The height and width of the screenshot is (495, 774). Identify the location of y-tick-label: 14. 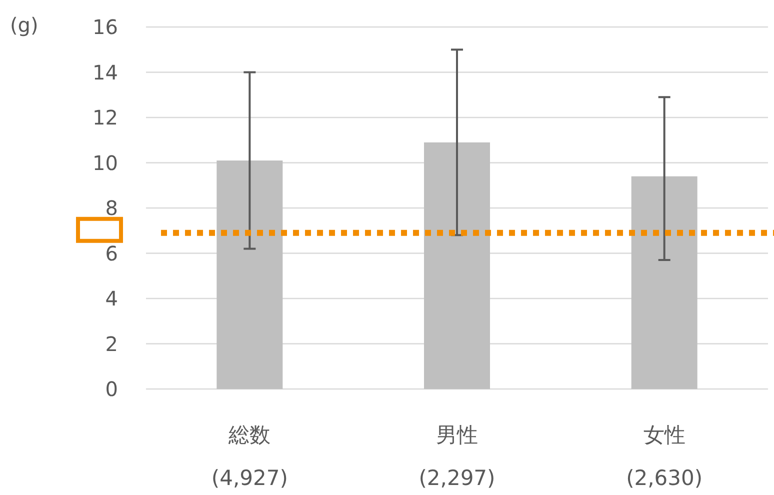
(105, 72).